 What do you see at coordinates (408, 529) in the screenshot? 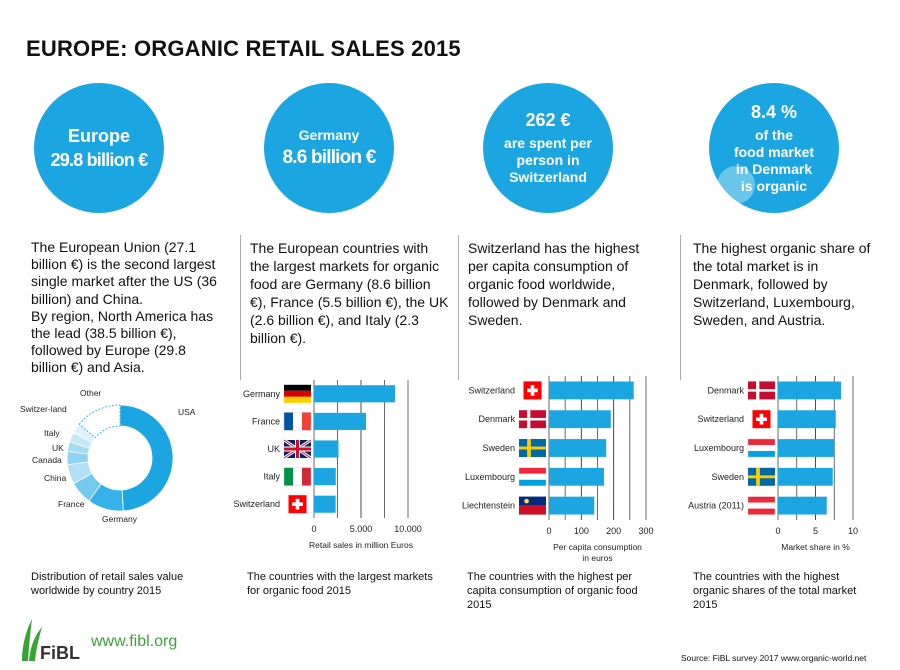
I see `tick-label: 10.000` at bounding box center [408, 529].